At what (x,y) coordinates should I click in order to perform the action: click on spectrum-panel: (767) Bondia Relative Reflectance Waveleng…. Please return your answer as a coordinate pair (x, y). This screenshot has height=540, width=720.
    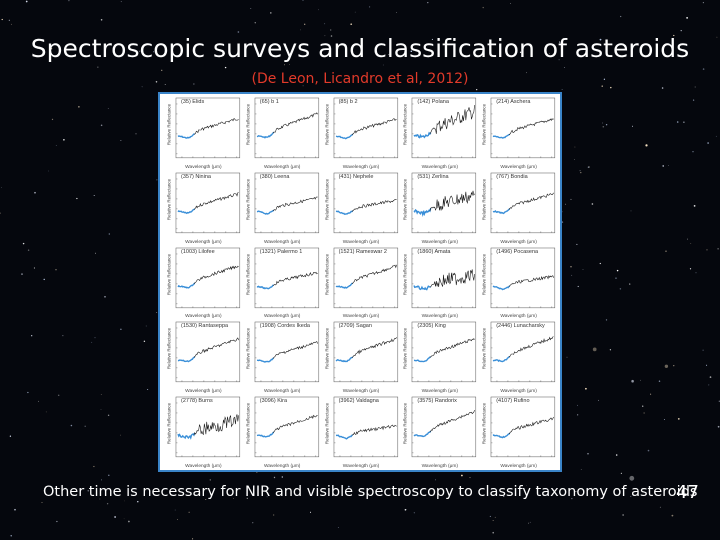
    Looking at the image, I should click on (518, 208).